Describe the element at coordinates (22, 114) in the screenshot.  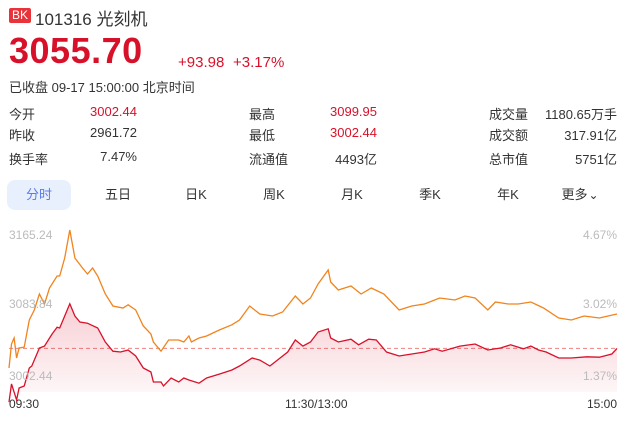
I see `stat-label: 今开` at that location.